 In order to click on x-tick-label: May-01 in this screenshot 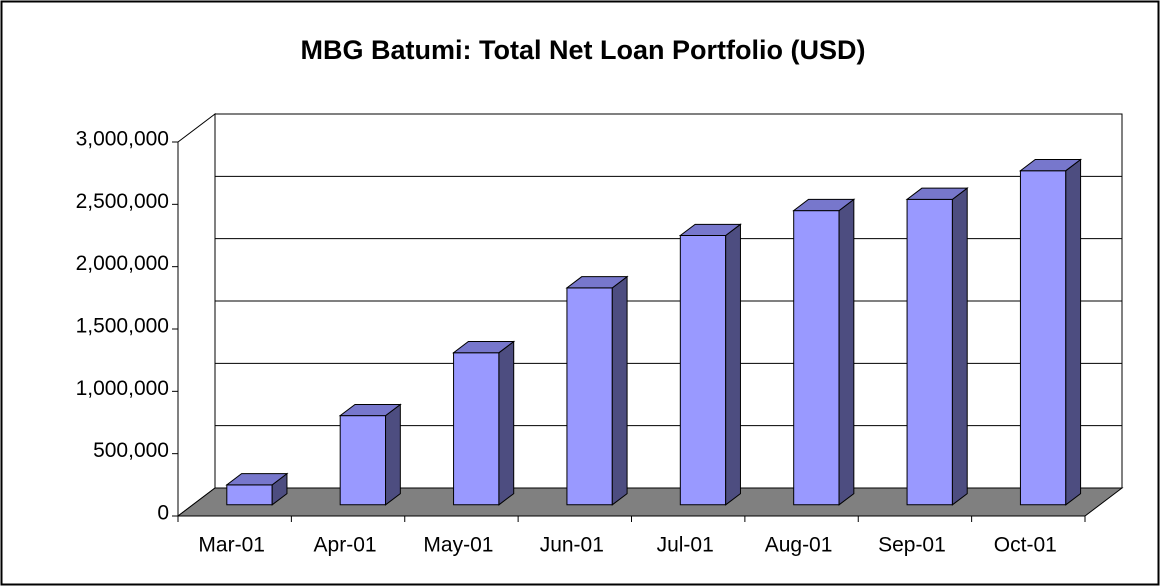, I will do `click(458, 545)`.